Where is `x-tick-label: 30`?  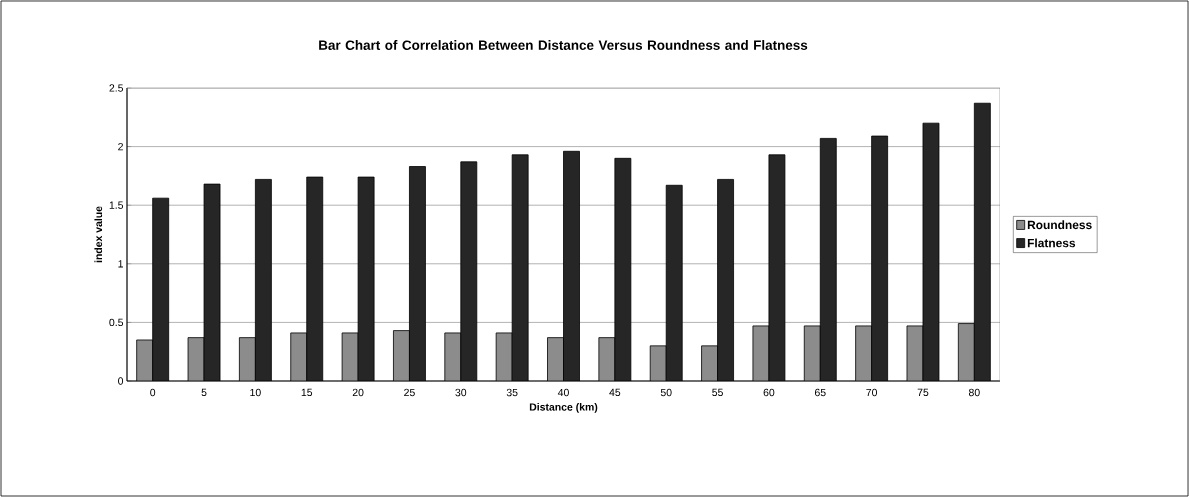
x-tick-label: 30 is located at coordinates (461, 392).